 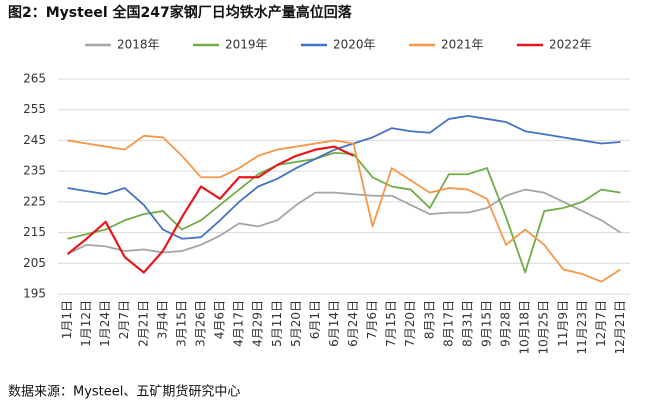 What do you see at coordinates (525, 327) in the screenshot?
I see `x-tick-label: 10月18日` at bounding box center [525, 327].